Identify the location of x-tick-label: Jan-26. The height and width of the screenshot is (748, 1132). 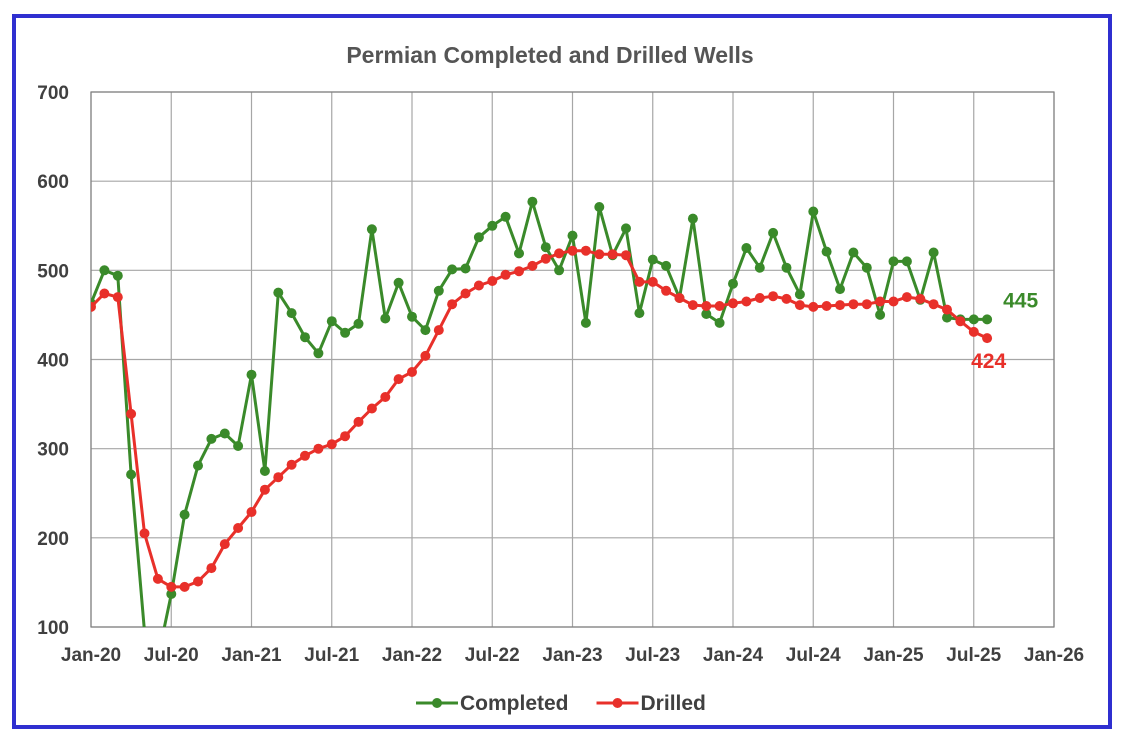
(1054, 655).